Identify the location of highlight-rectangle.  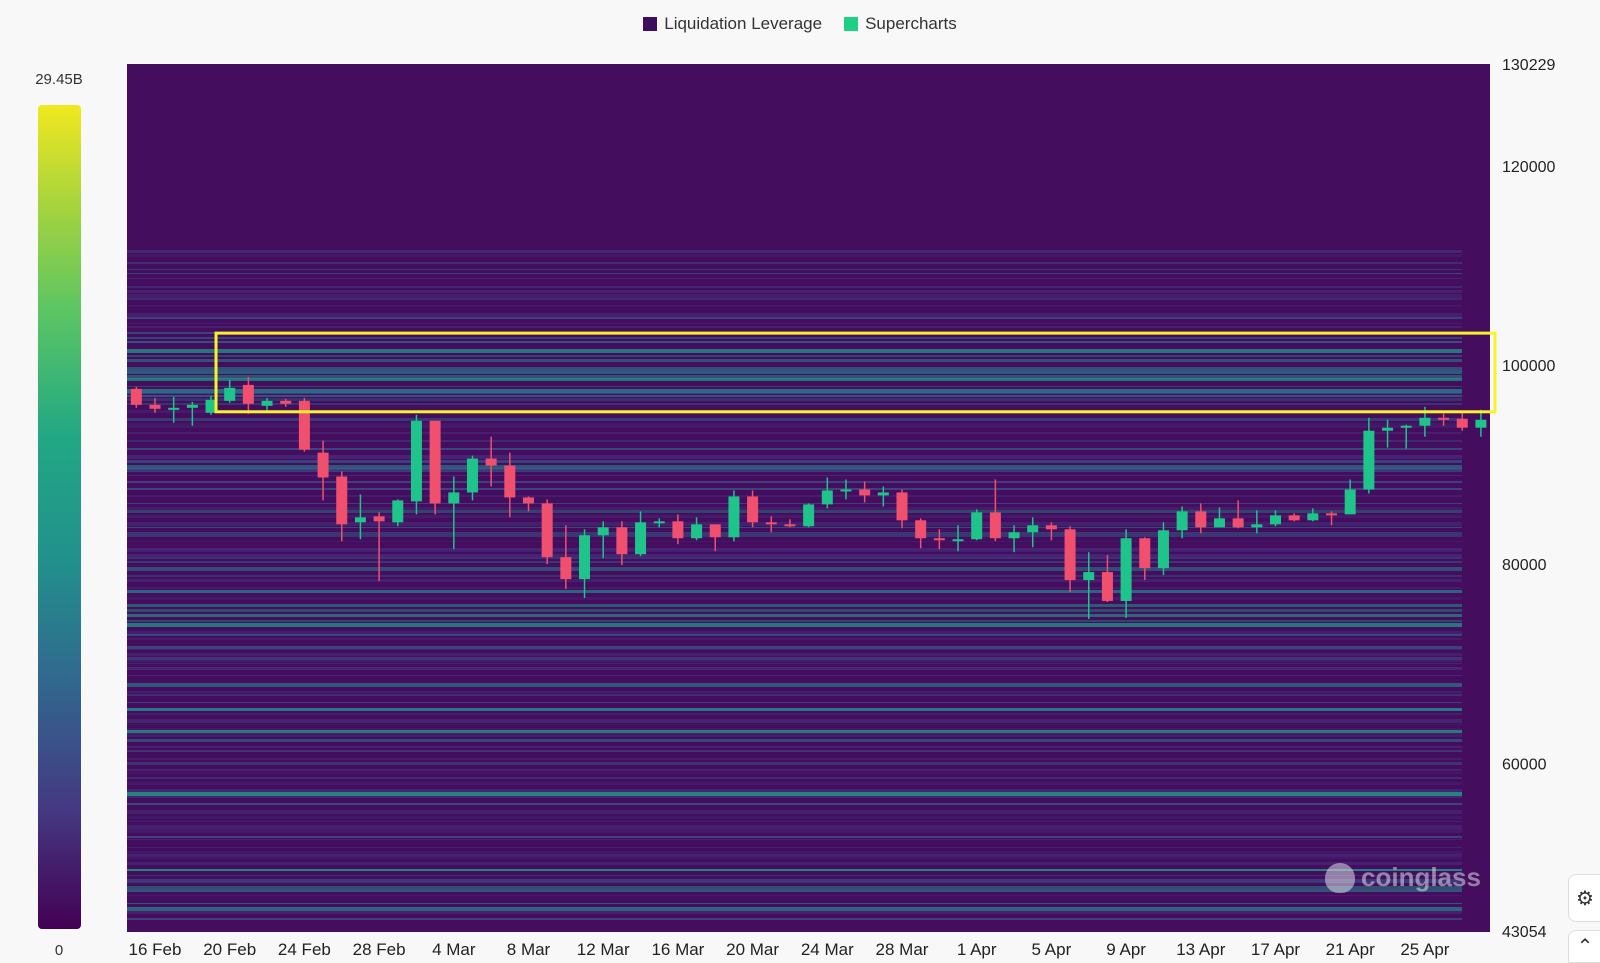
(855, 372).